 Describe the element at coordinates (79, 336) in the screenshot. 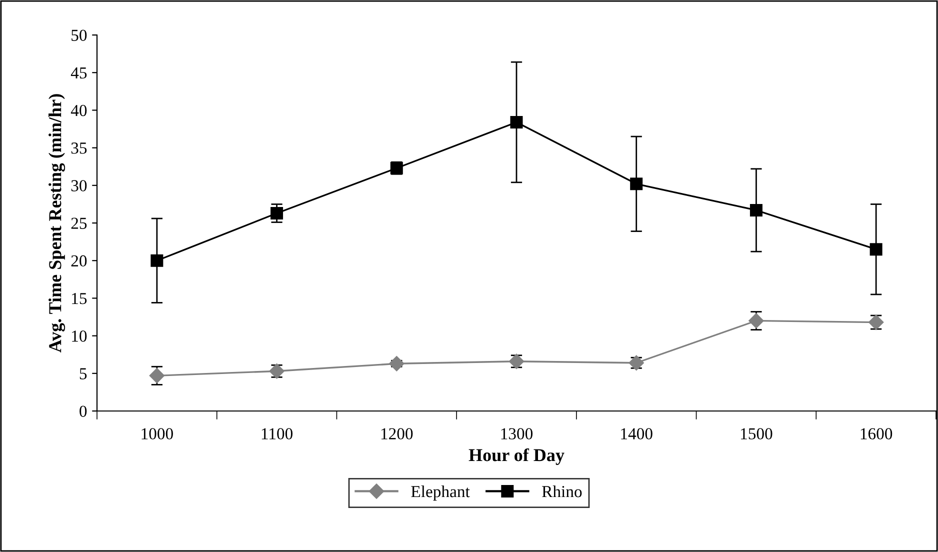

I see `y-tick-label: 10` at that location.